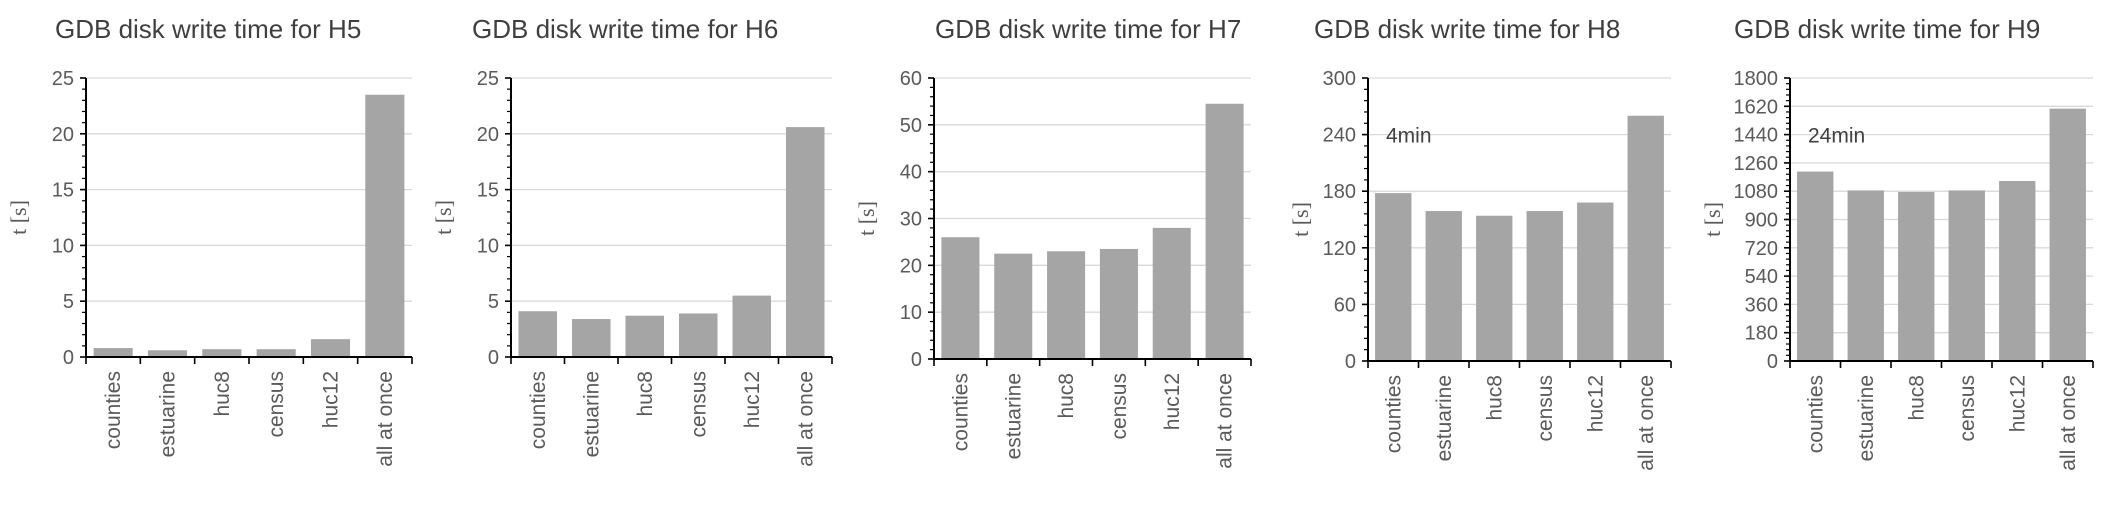  I want to click on y-tick-label: 1260, so click(1756, 164).